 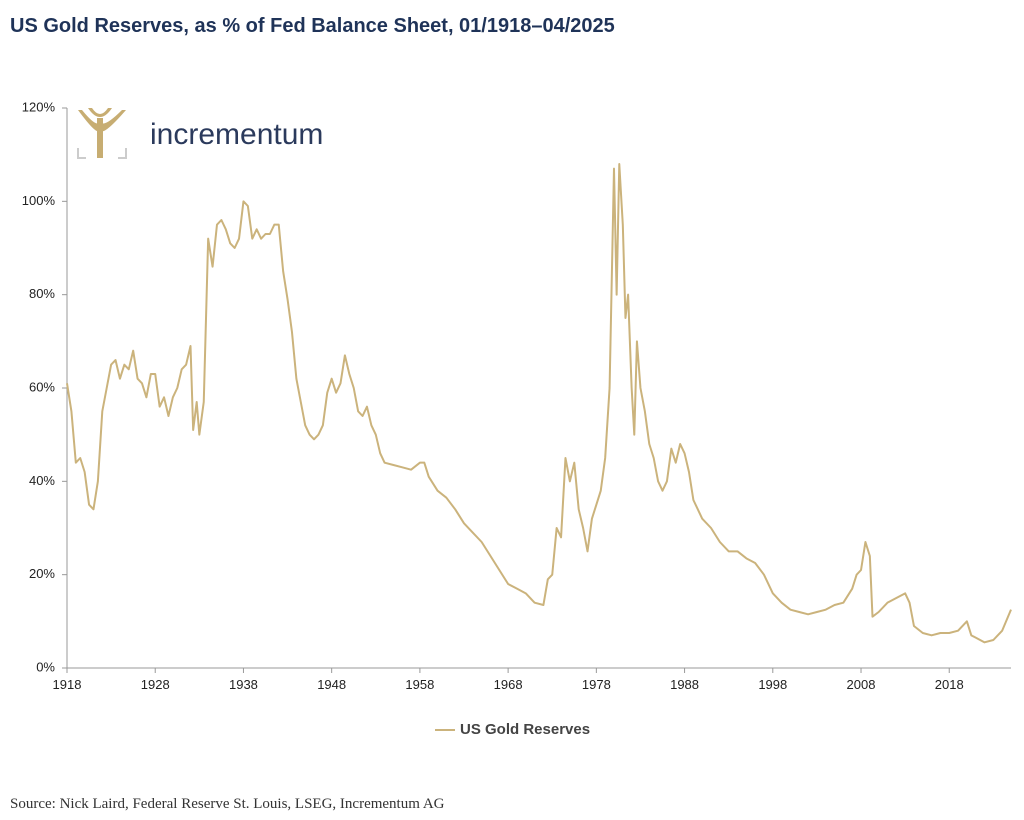 What do you see at coordinates (861, 684) in the screenshot?
I see `x-tick-label: 2008` at bounding box center [861, 684].